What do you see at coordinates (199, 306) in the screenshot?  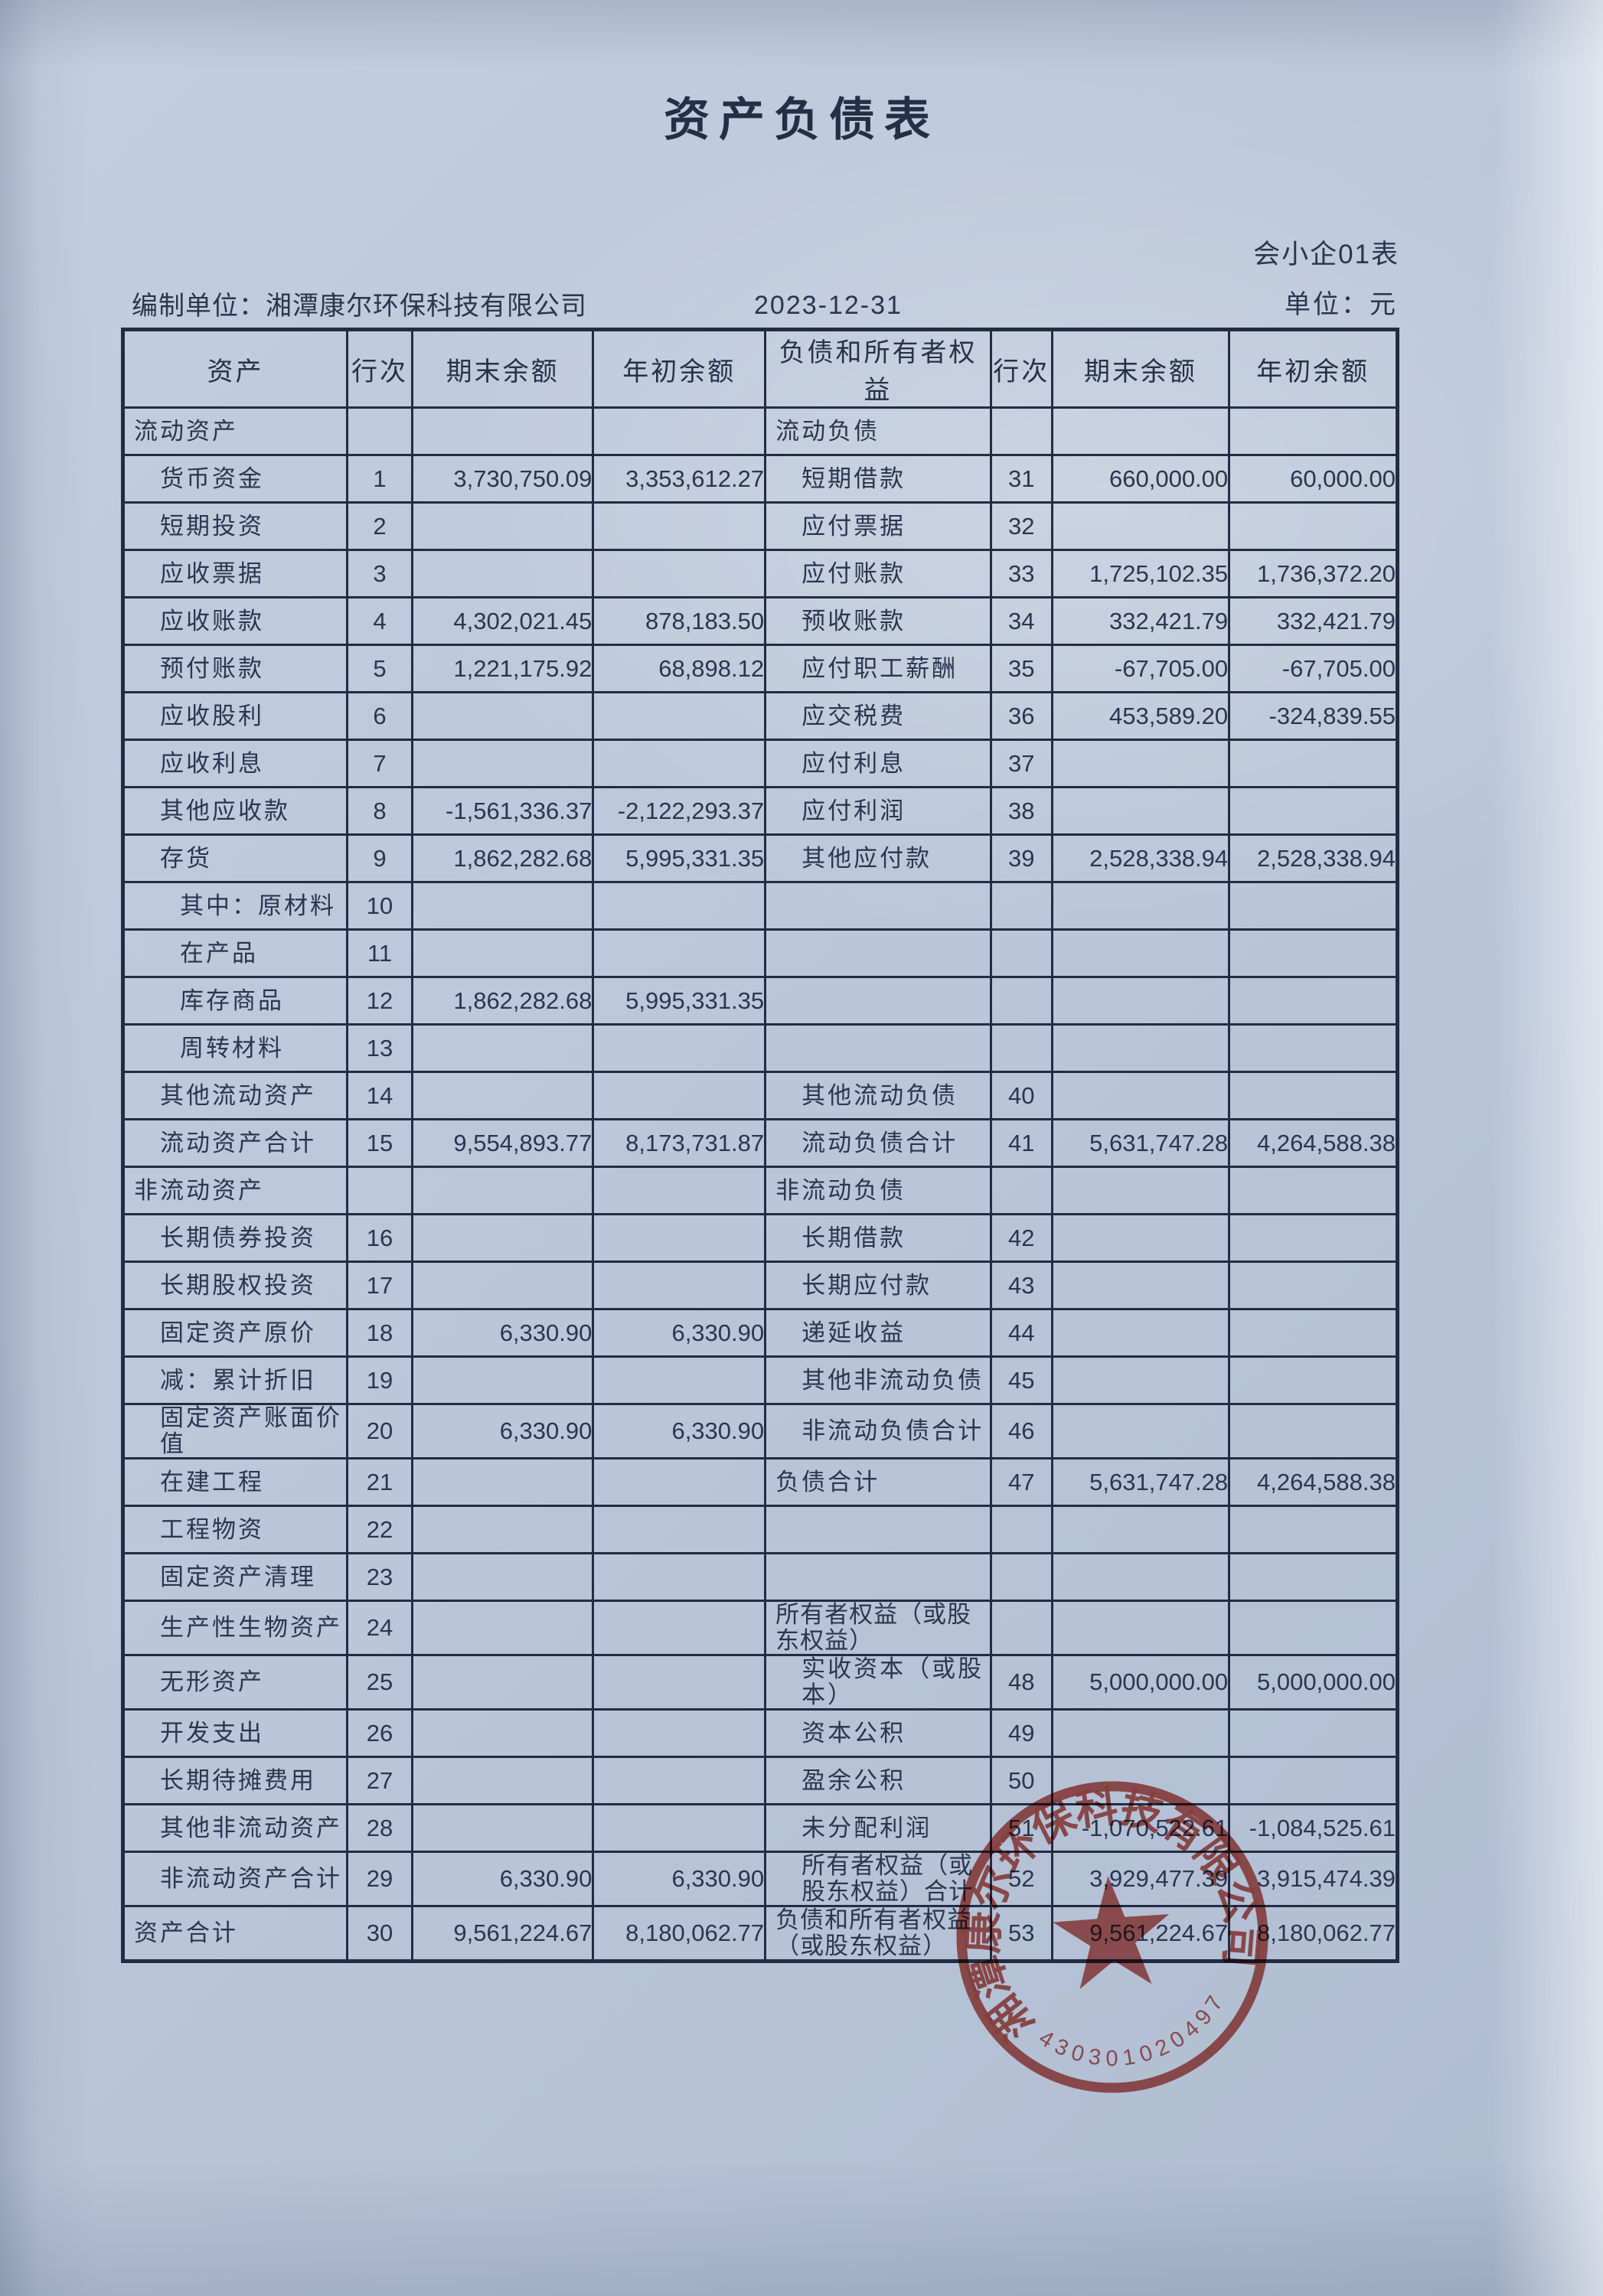 I see `prepared-by-label: 编制单位：` at bounding box center [199, 306].